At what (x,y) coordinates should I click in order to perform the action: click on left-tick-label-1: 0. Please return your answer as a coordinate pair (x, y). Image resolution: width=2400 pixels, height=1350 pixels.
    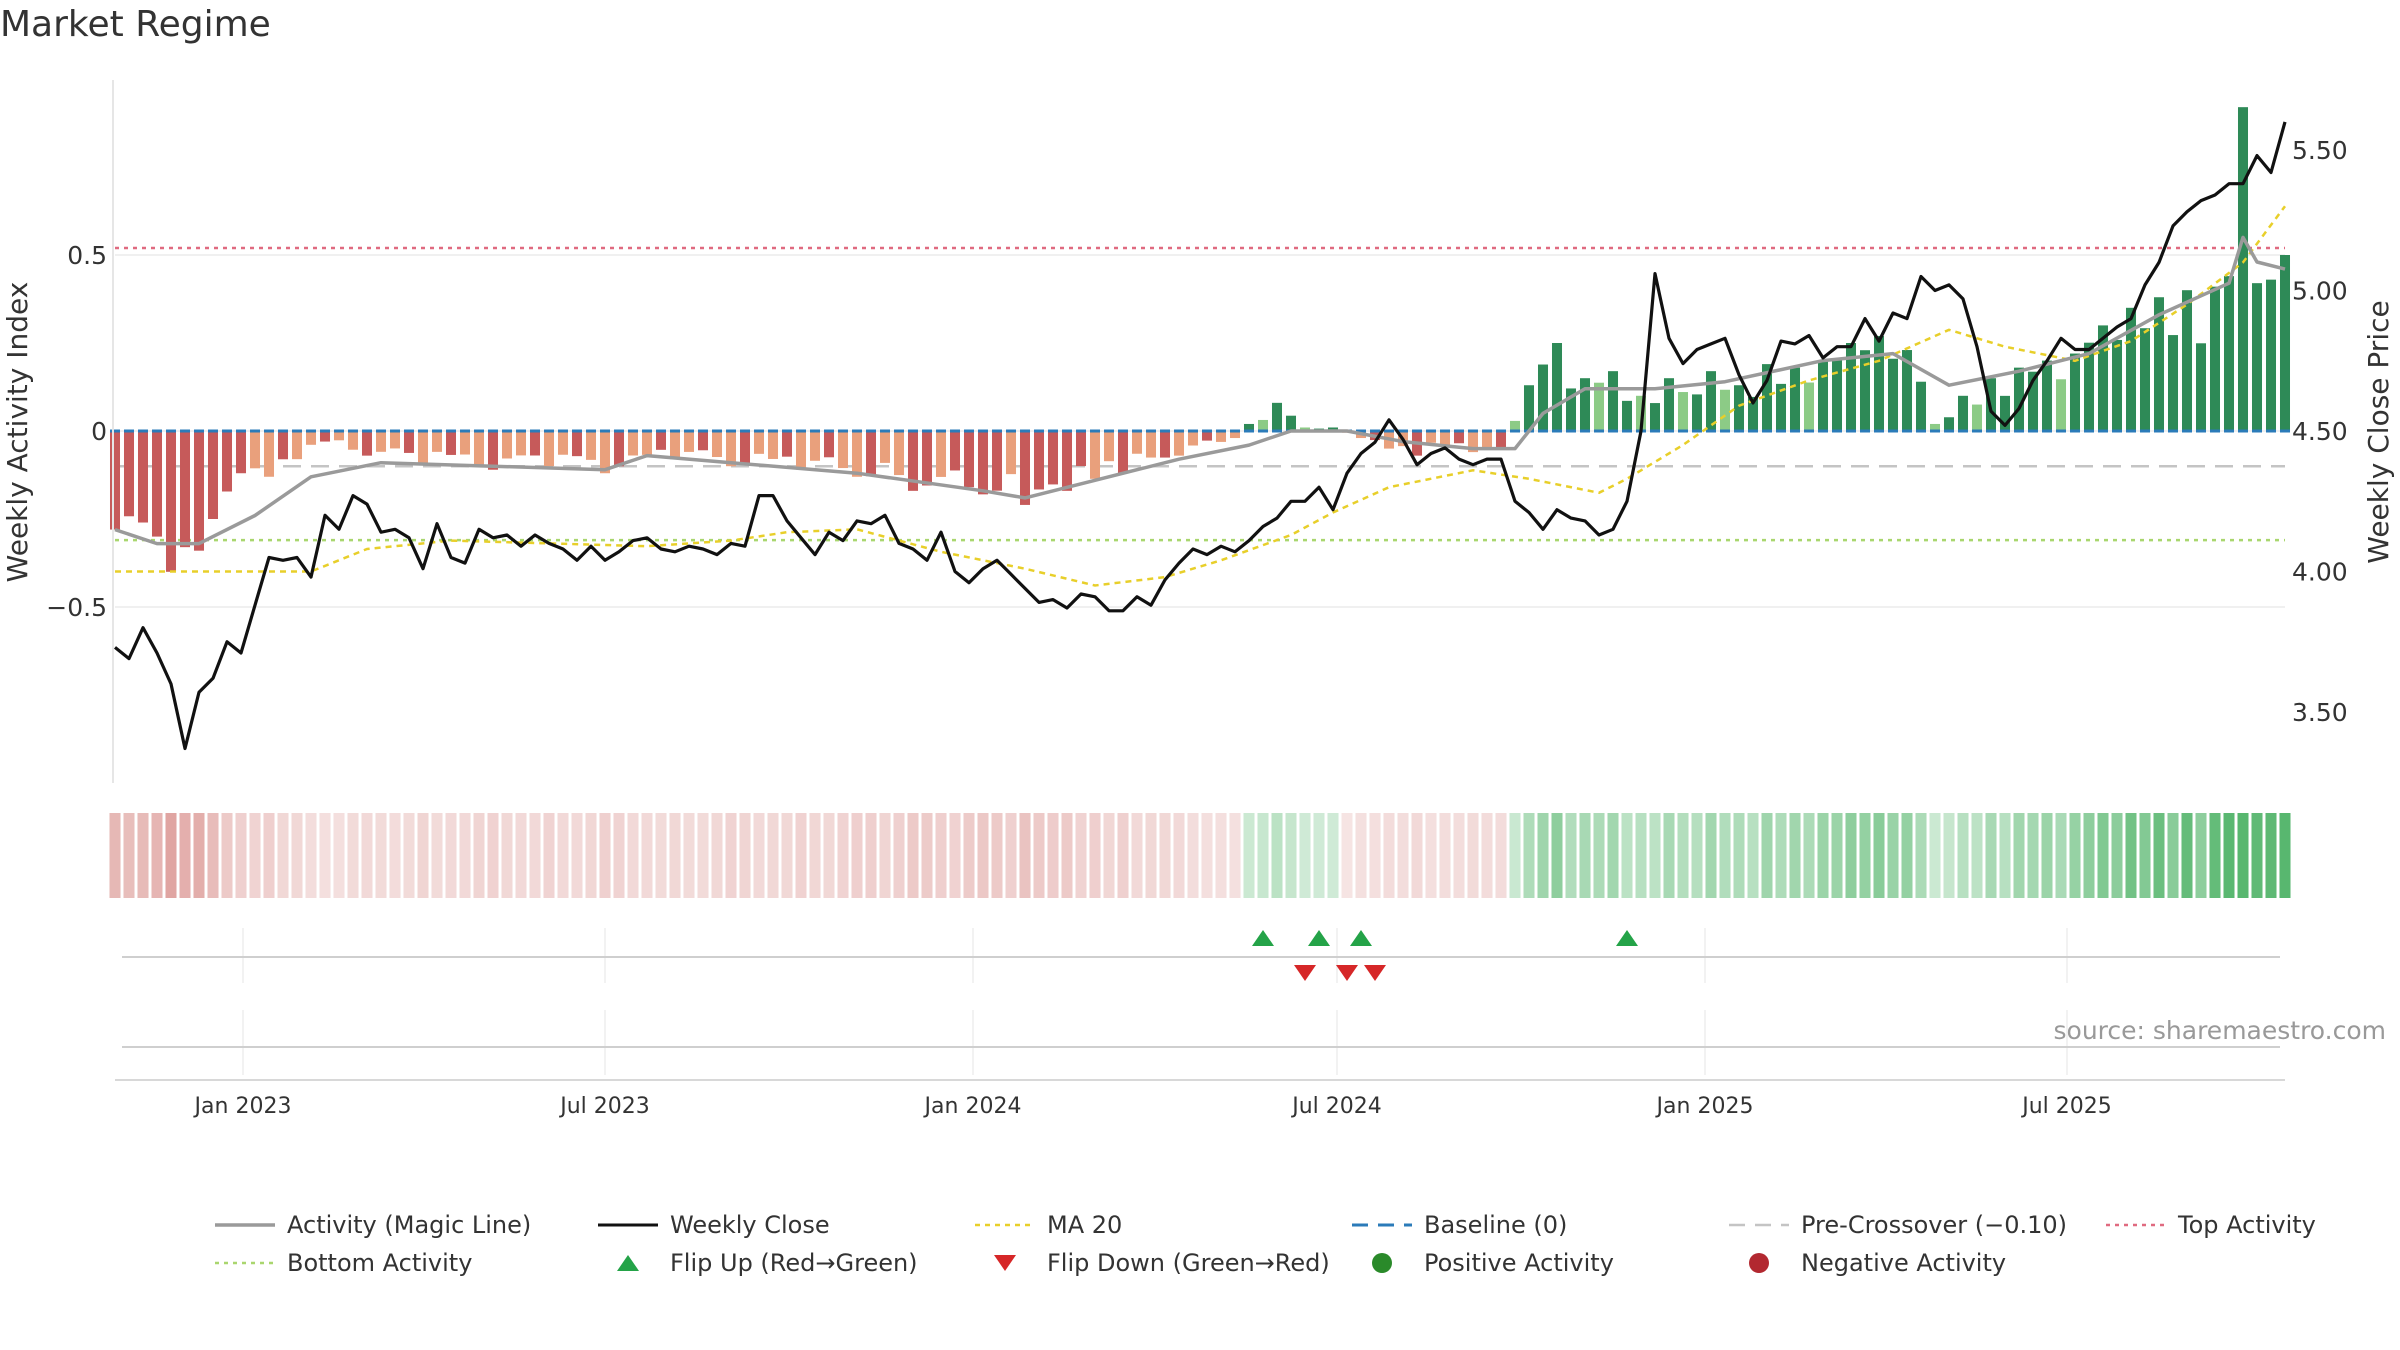
    Looking at the image, I should click on (99, 431).